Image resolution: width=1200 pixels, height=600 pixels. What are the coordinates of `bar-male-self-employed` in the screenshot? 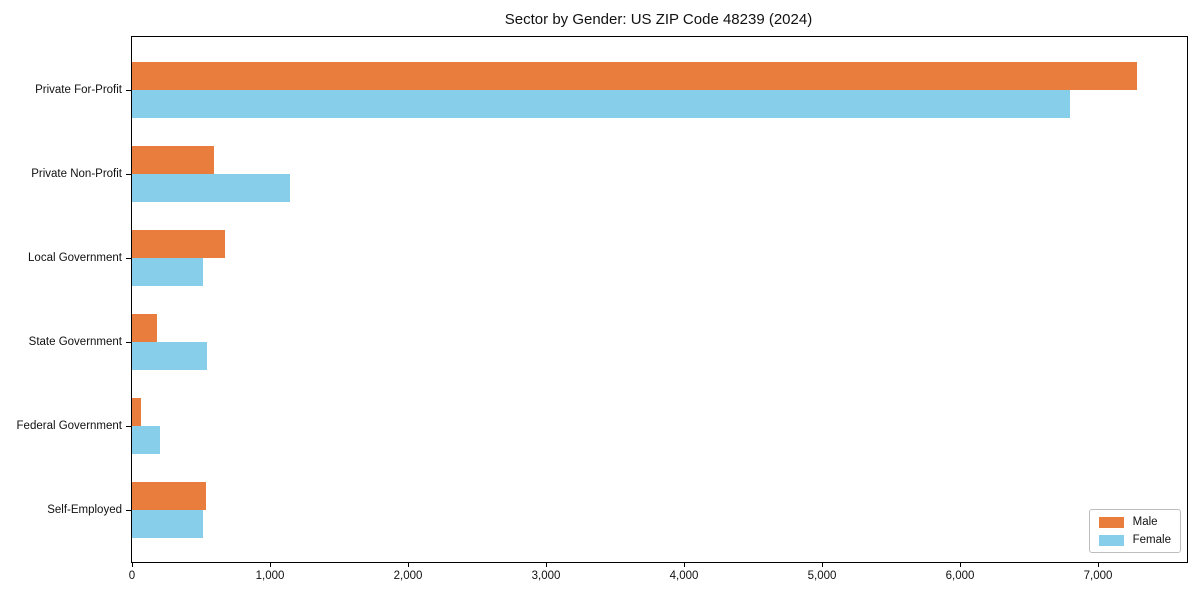 It's located at (169, 496).